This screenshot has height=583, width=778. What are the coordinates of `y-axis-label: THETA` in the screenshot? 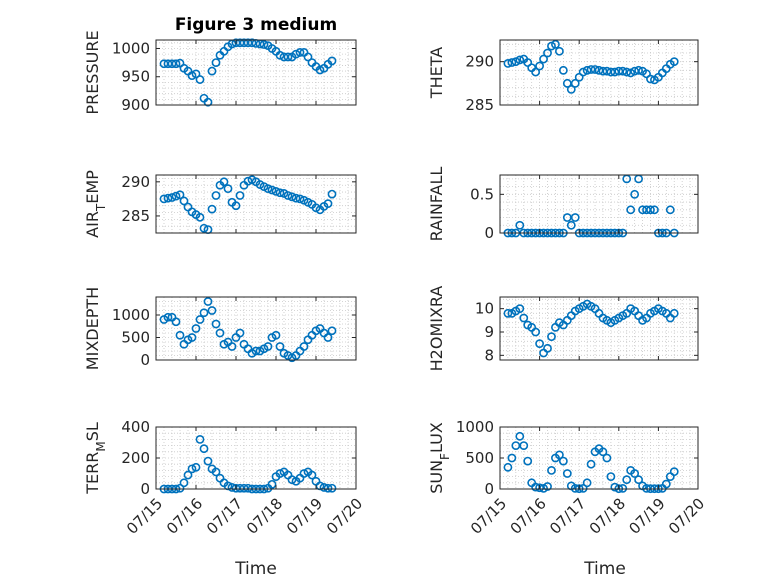 It's located at (436, 73).